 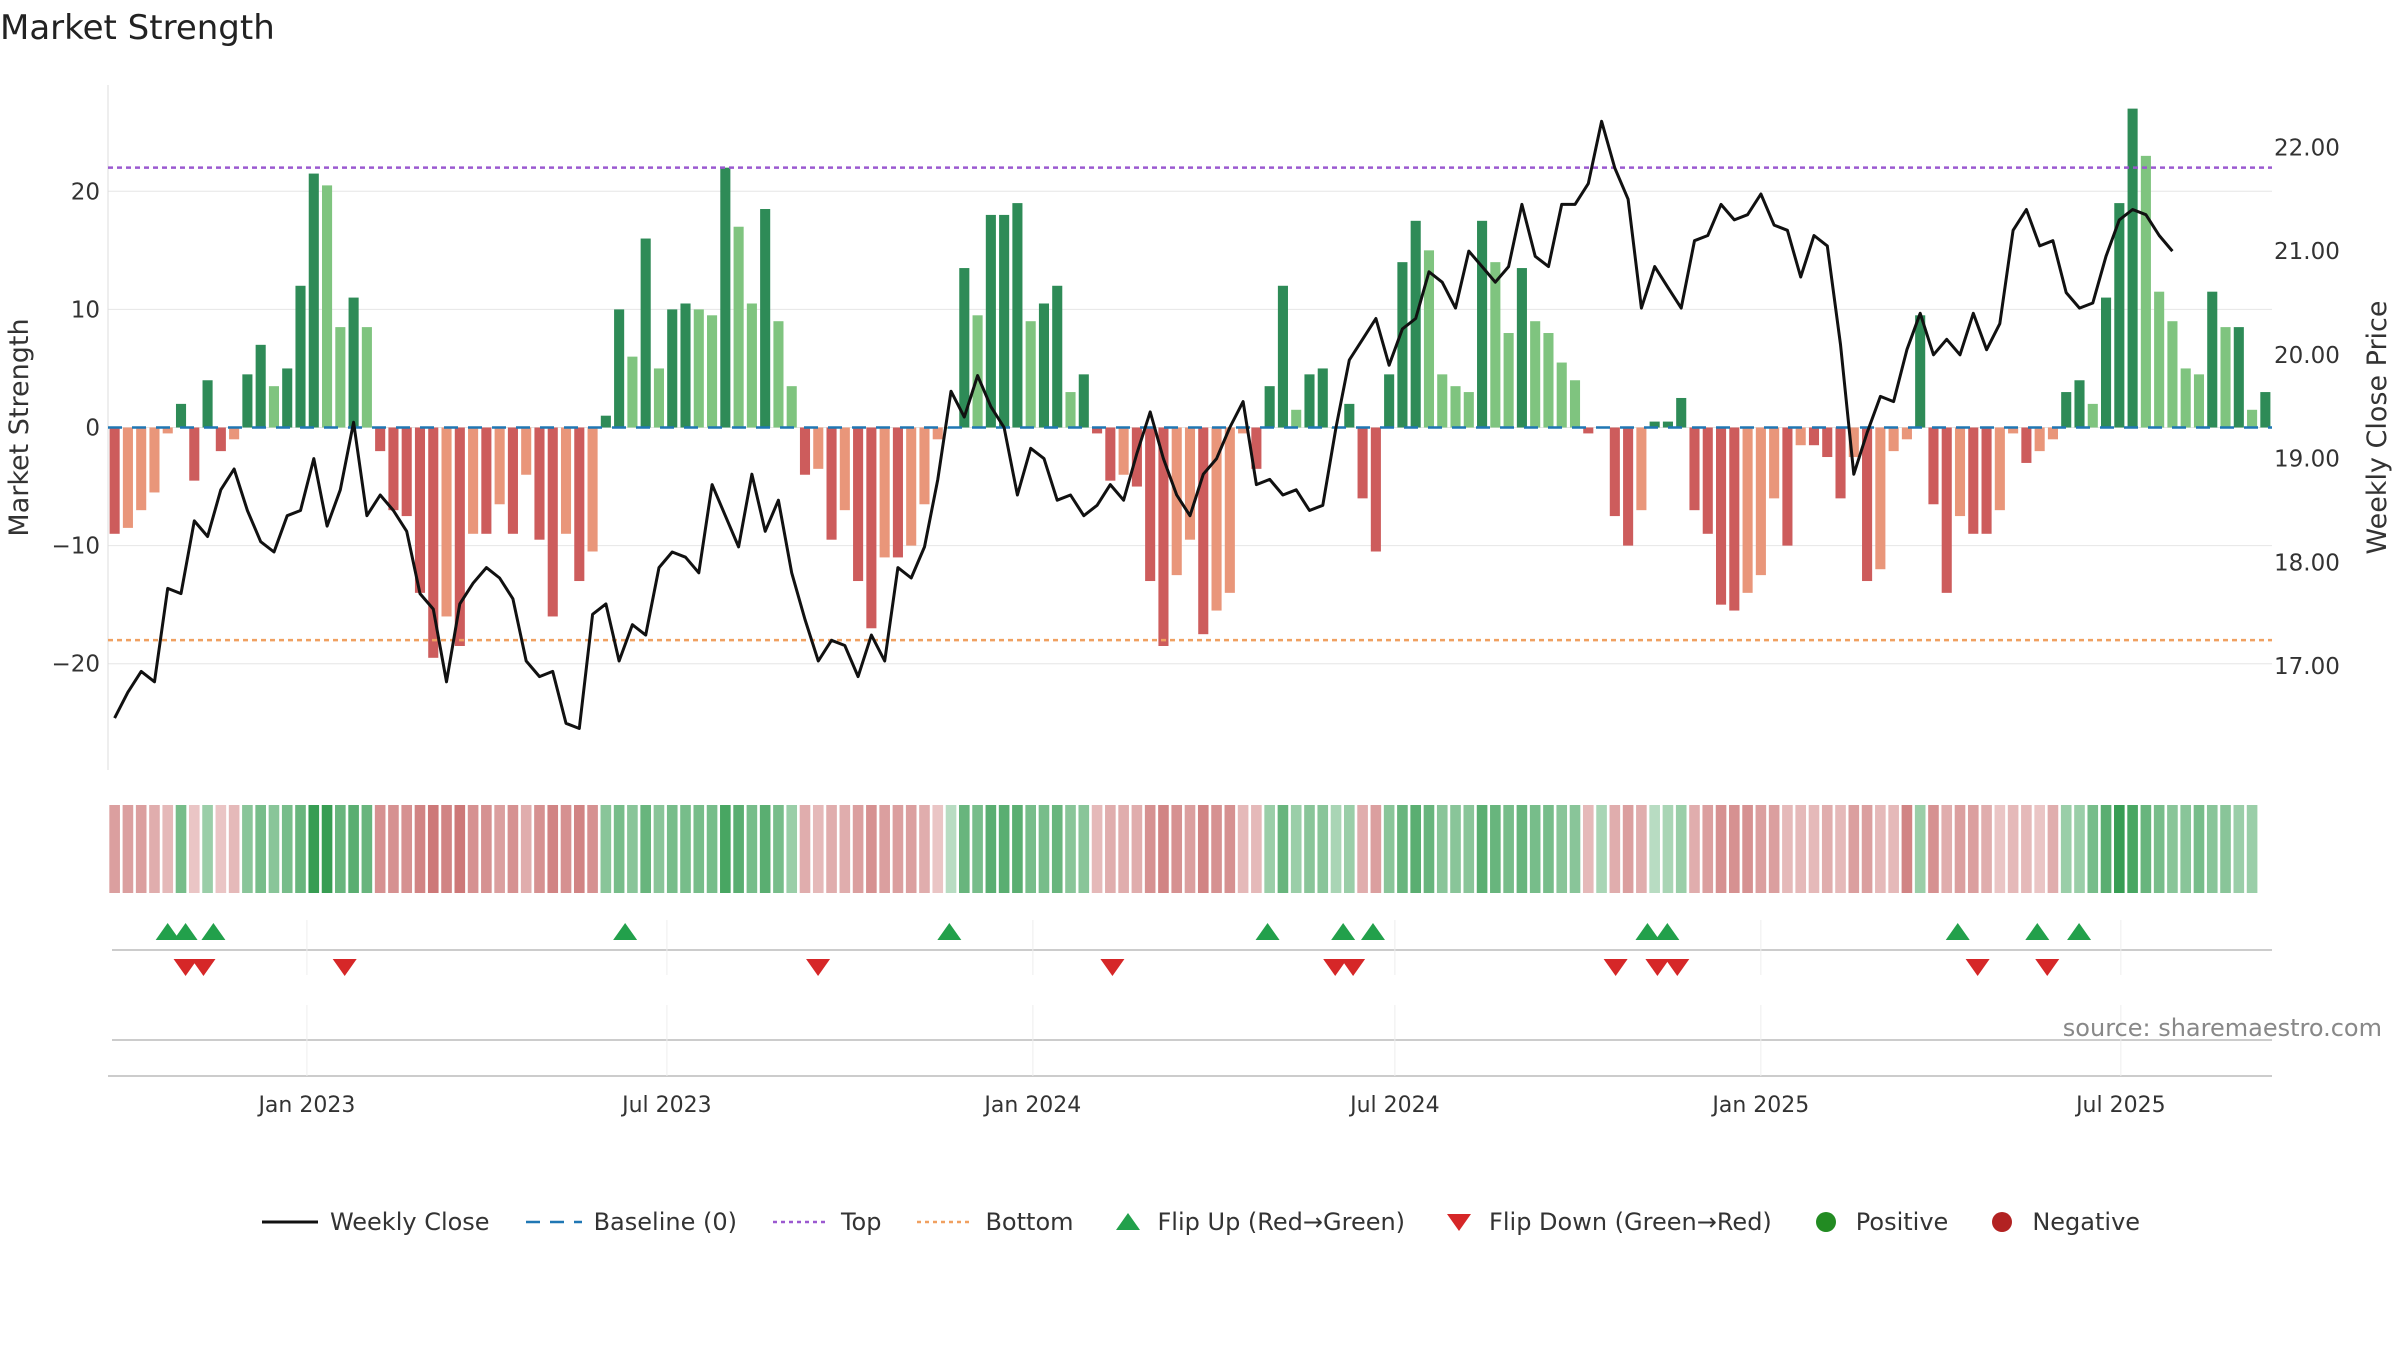 What do you see at coordinates (2120, 1105) in the screenshot?
I see `x-tick-label: Jul 2025` at bounding box center [2120, 1105].